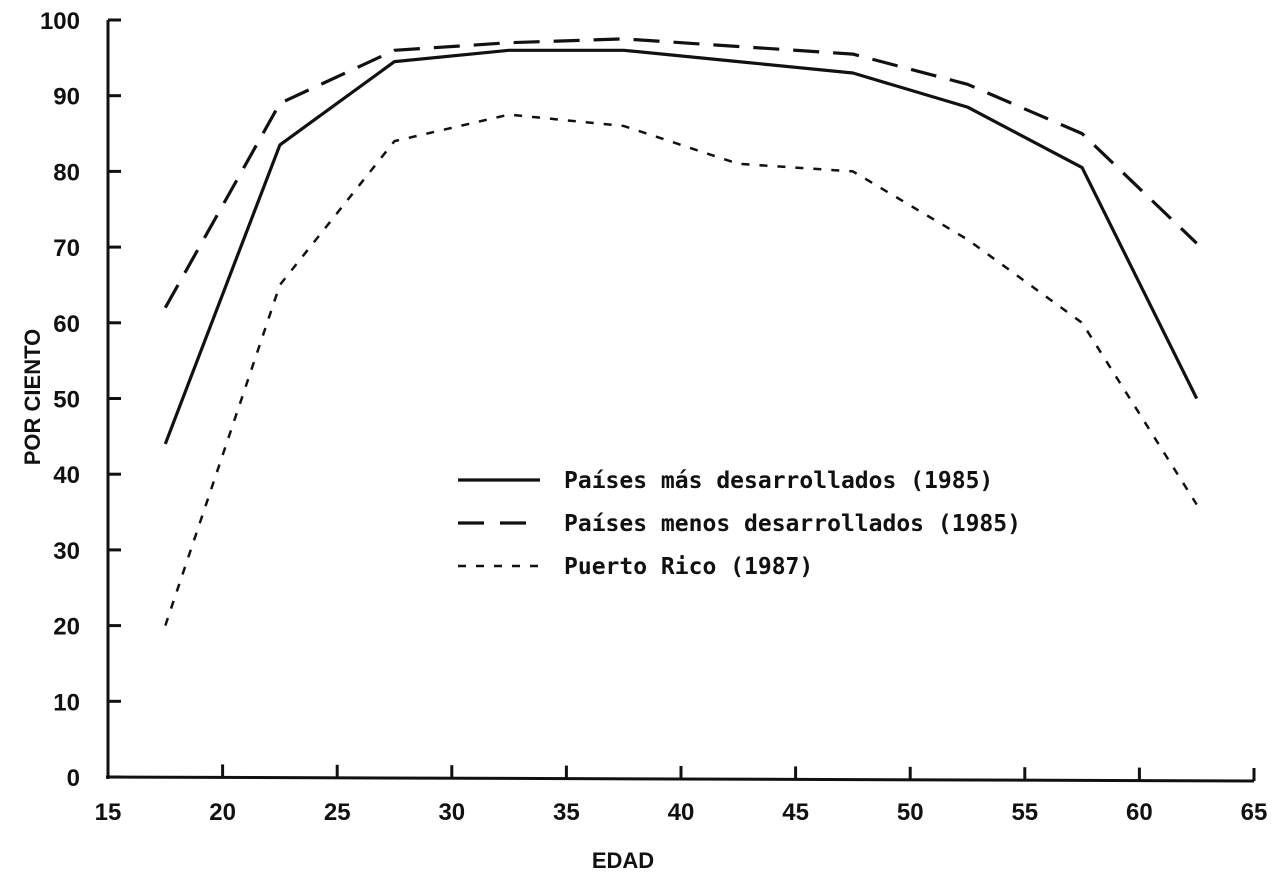  What do you see at coordinates (66, 702) in the screenshot?
I see `y-tick-label: 10` at bounding box center [66, 702].